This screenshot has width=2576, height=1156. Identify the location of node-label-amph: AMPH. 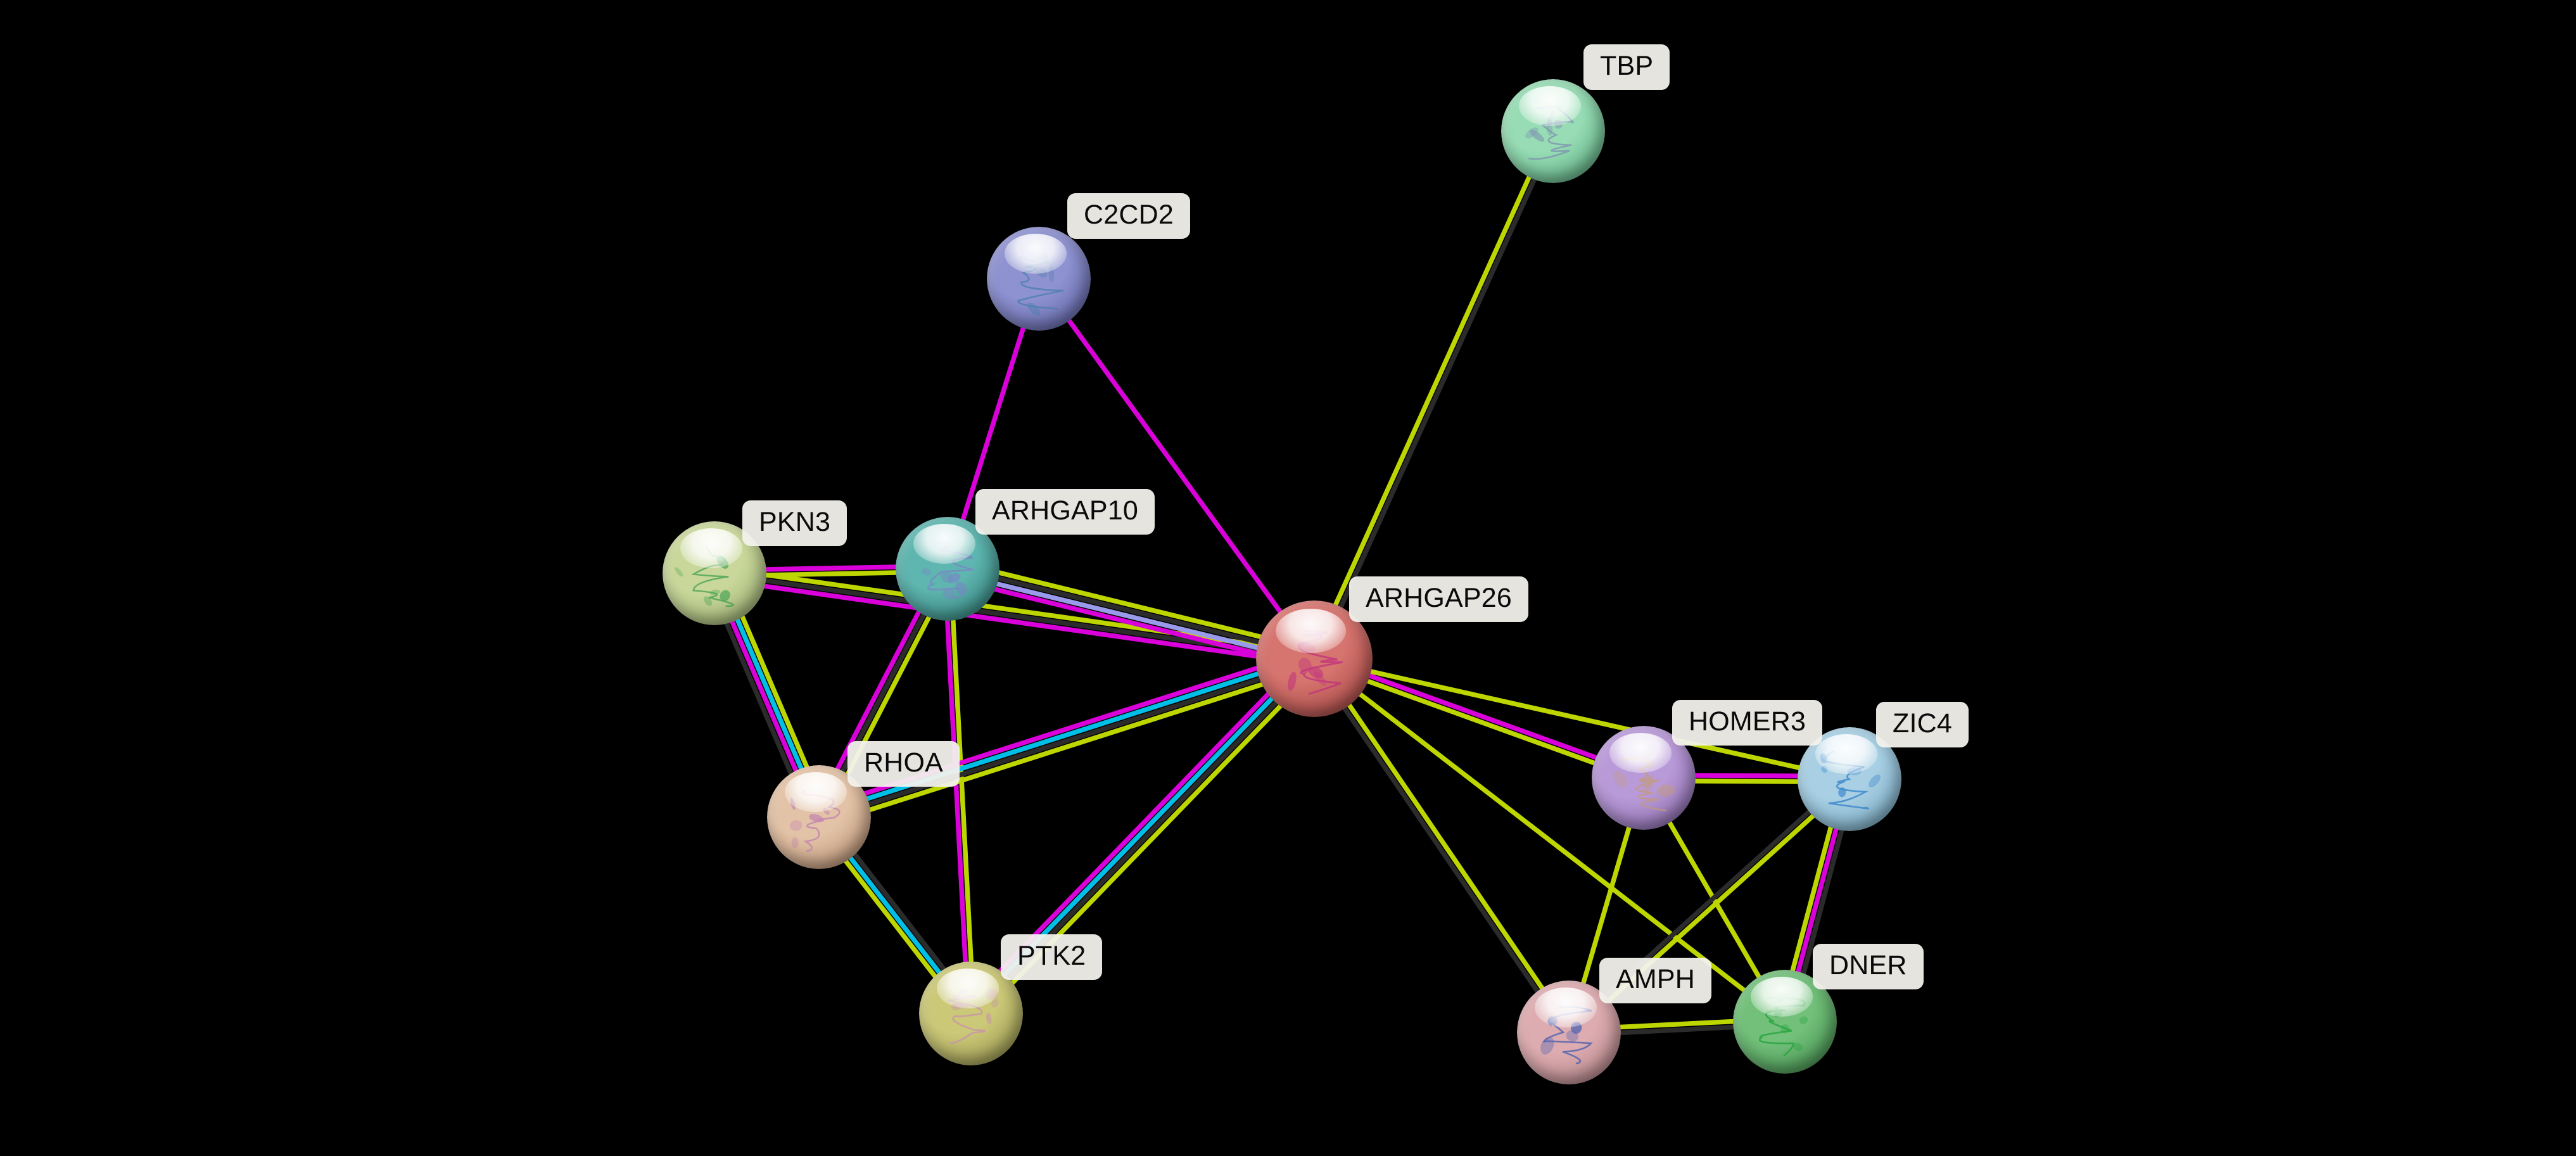
(1655, 980).